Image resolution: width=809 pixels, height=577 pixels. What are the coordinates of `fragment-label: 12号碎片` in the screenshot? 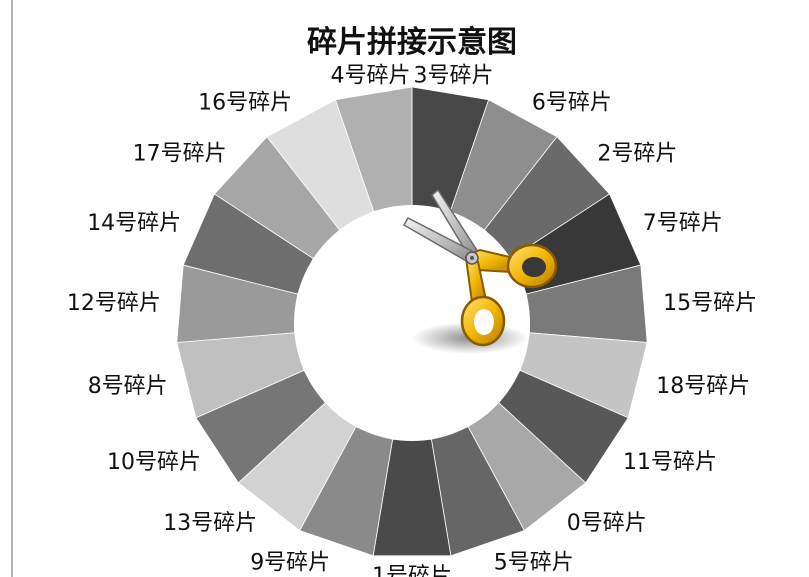 It's located at (114, 303).